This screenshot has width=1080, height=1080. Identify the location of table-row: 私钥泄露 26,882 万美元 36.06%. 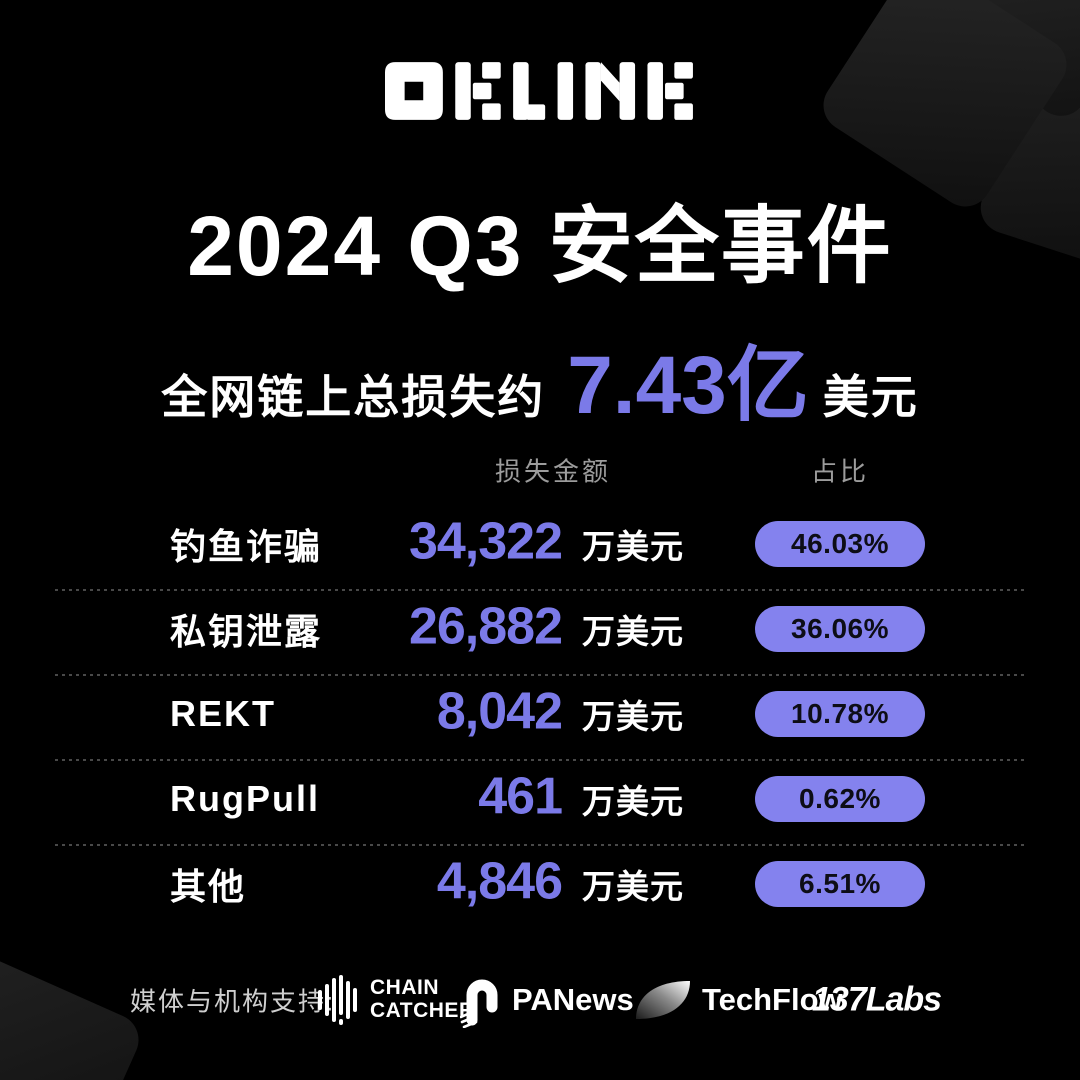
(547, 628).